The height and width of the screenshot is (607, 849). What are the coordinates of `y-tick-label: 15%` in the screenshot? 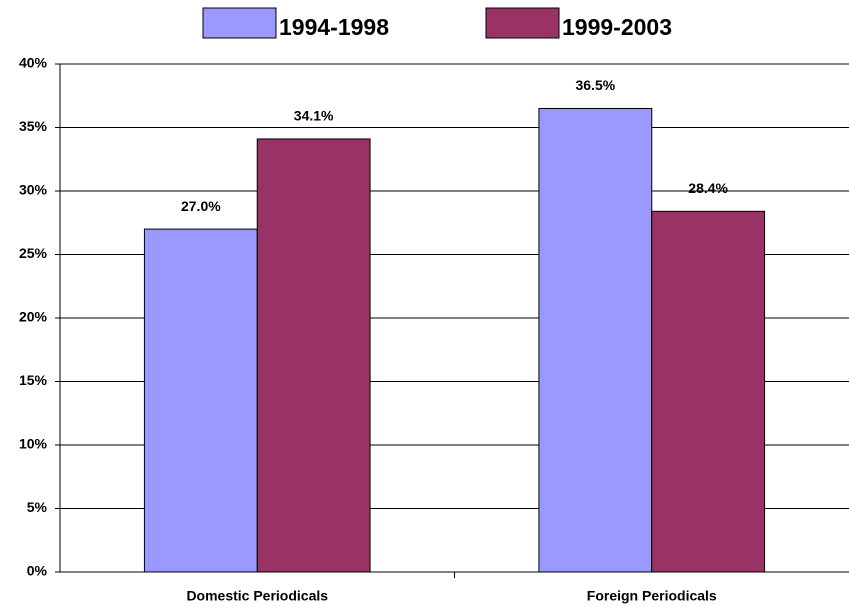 It's located at (33, 380).